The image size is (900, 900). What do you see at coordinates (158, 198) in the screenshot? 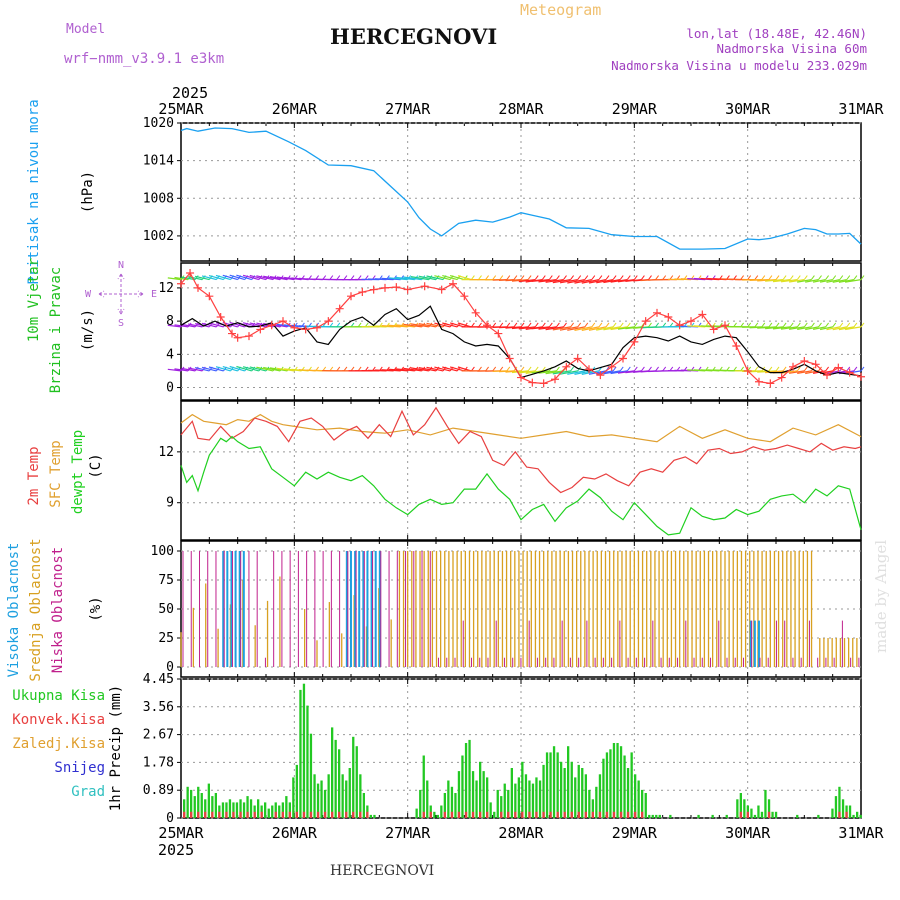
I see `pressure-tick-label: 1008` at bounding box center [158, 198].